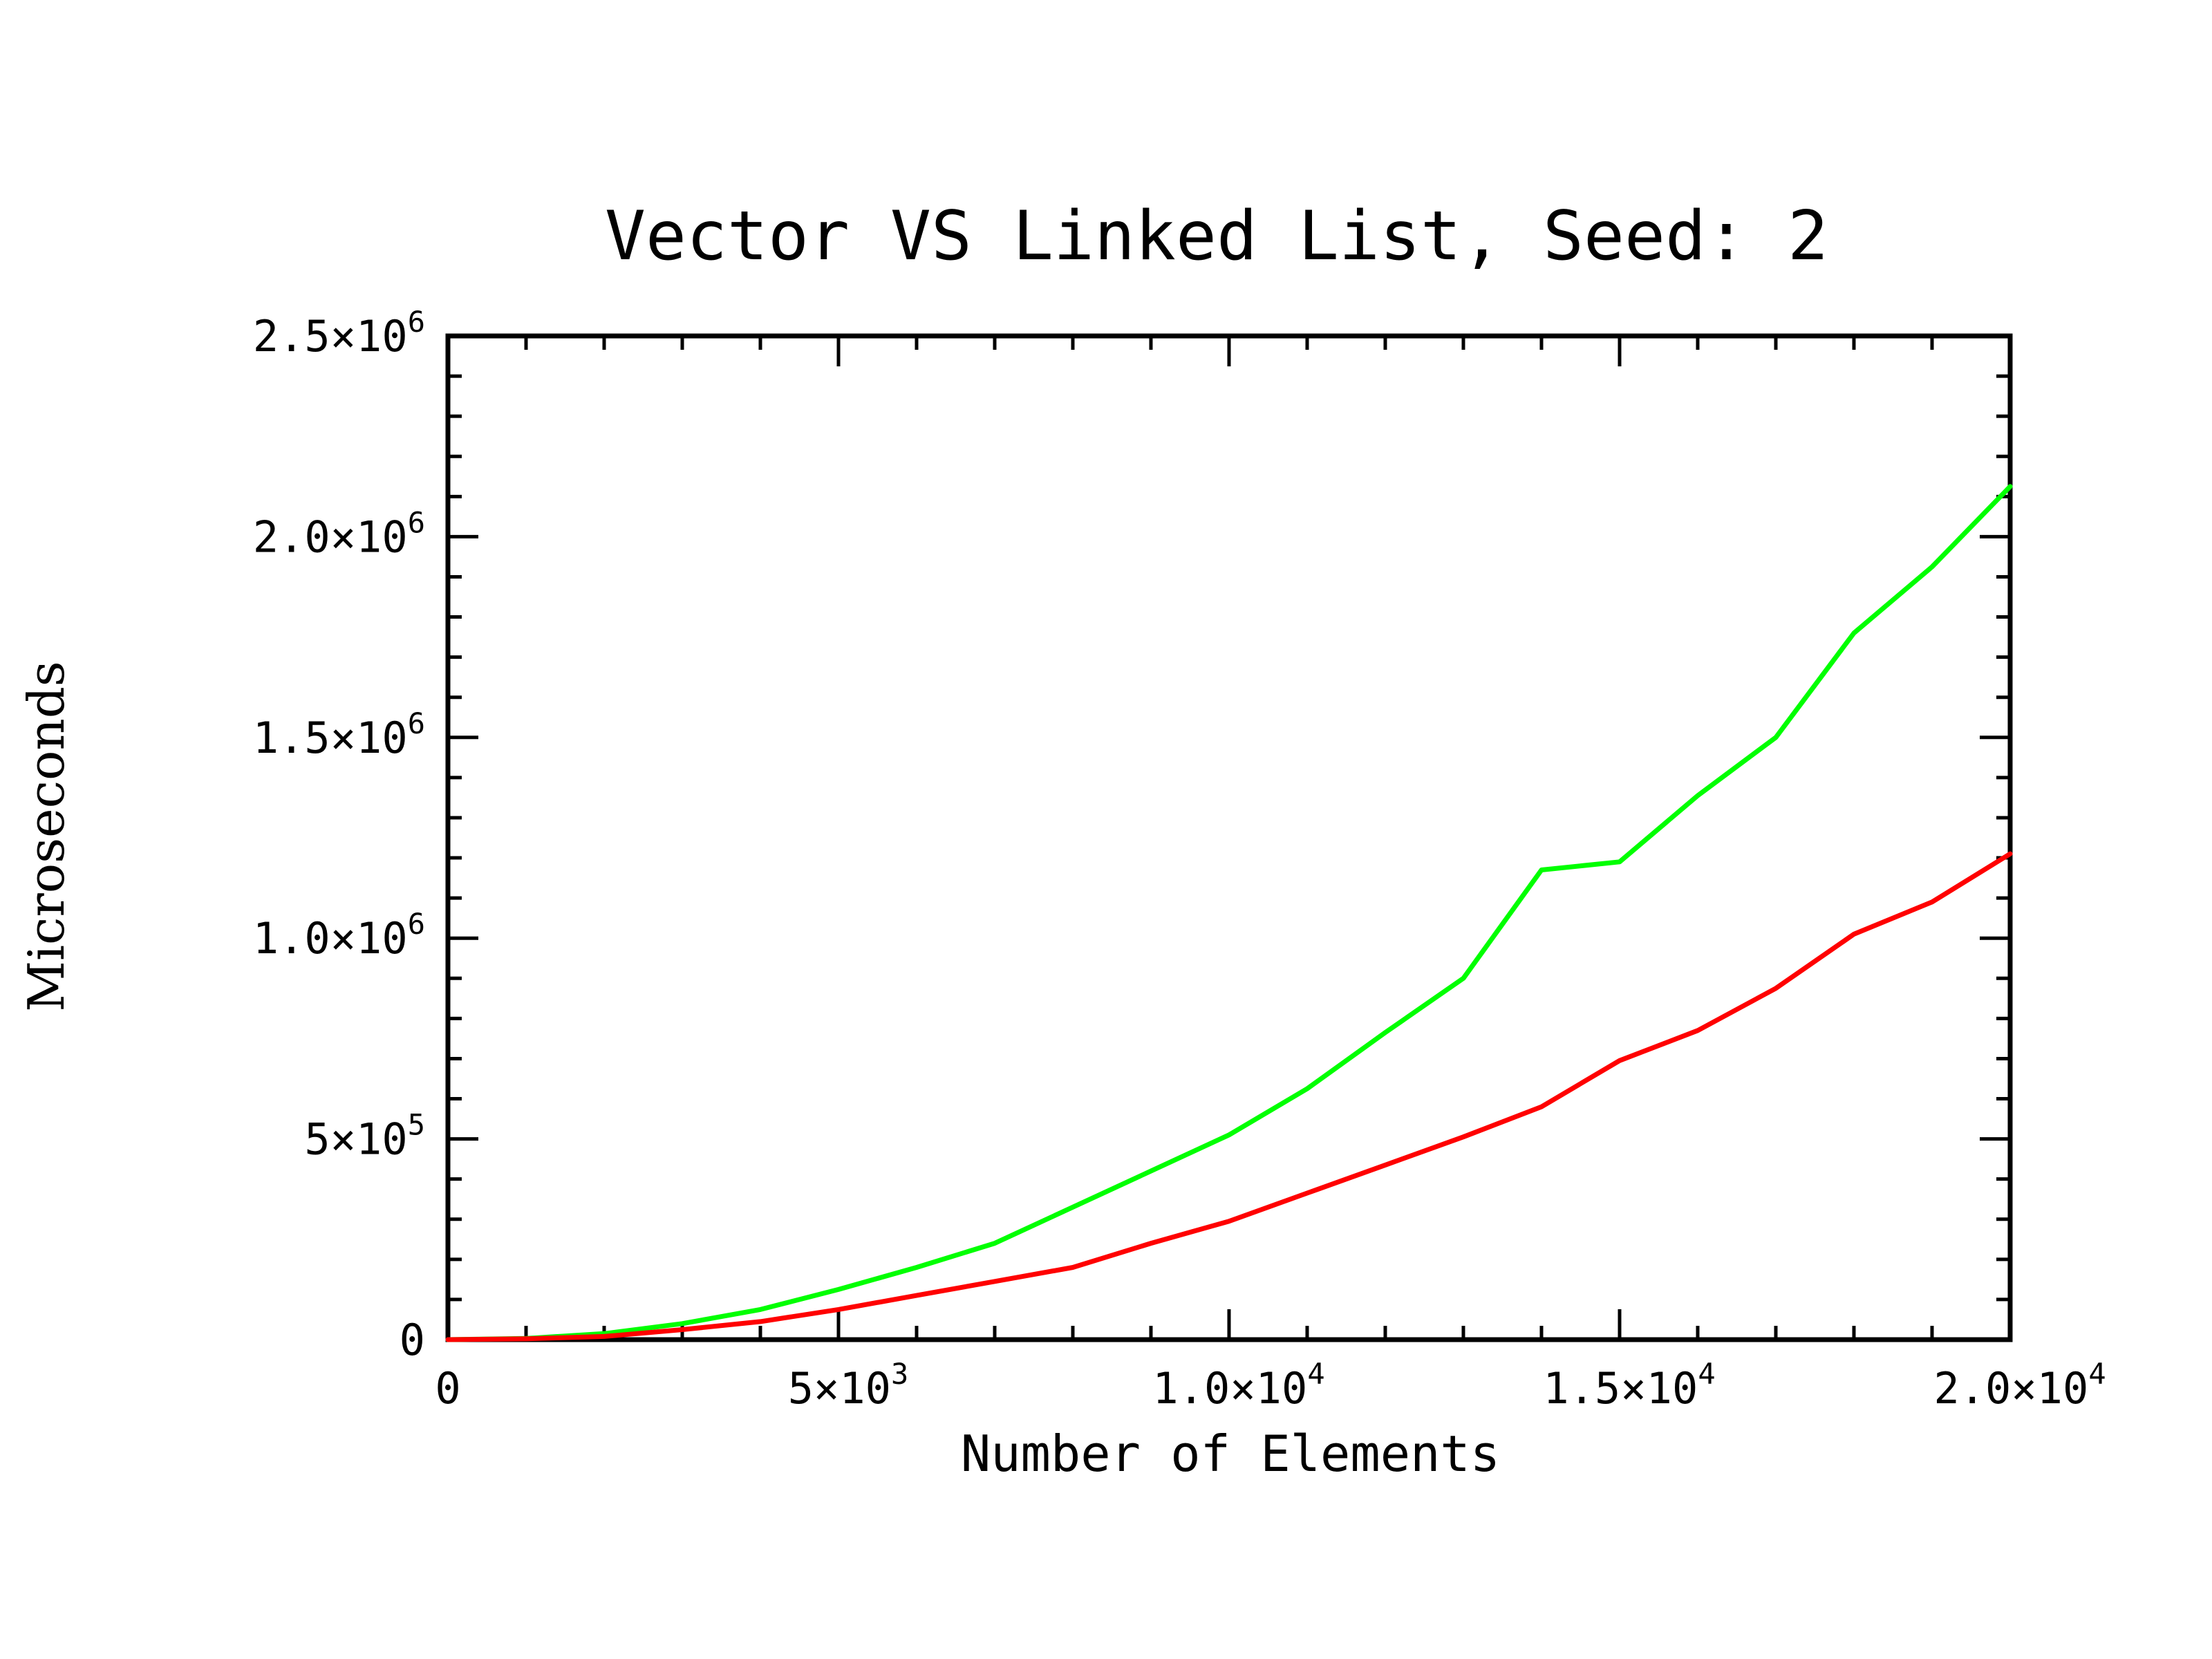 The height and width of the screenshot is (1659, 2212). I want to click on y-tick-label: 0, so click(412, 1340).